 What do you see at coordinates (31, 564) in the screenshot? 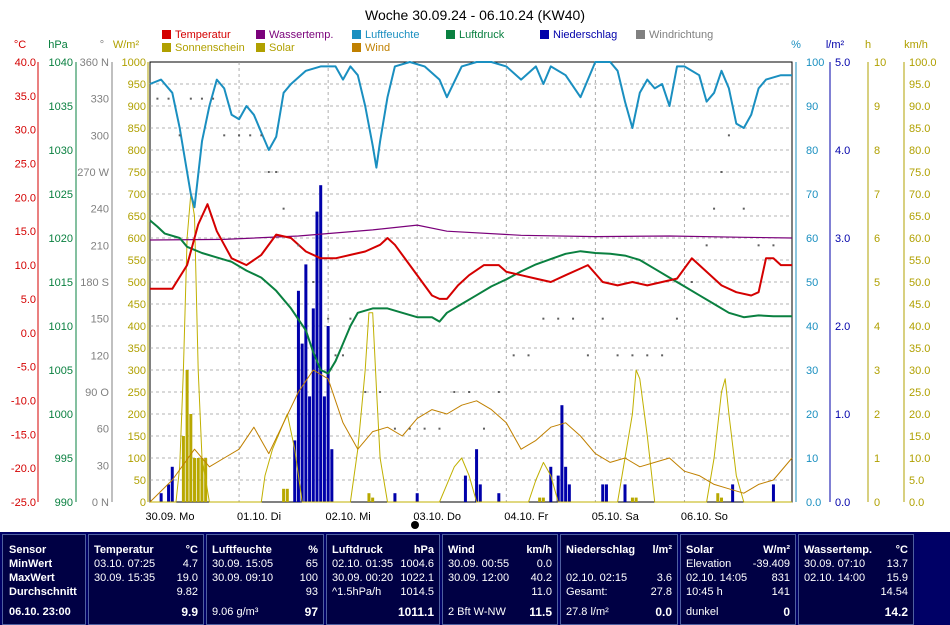
I see `sensor-row-min: MinWert` at bounding box center [31, 564].